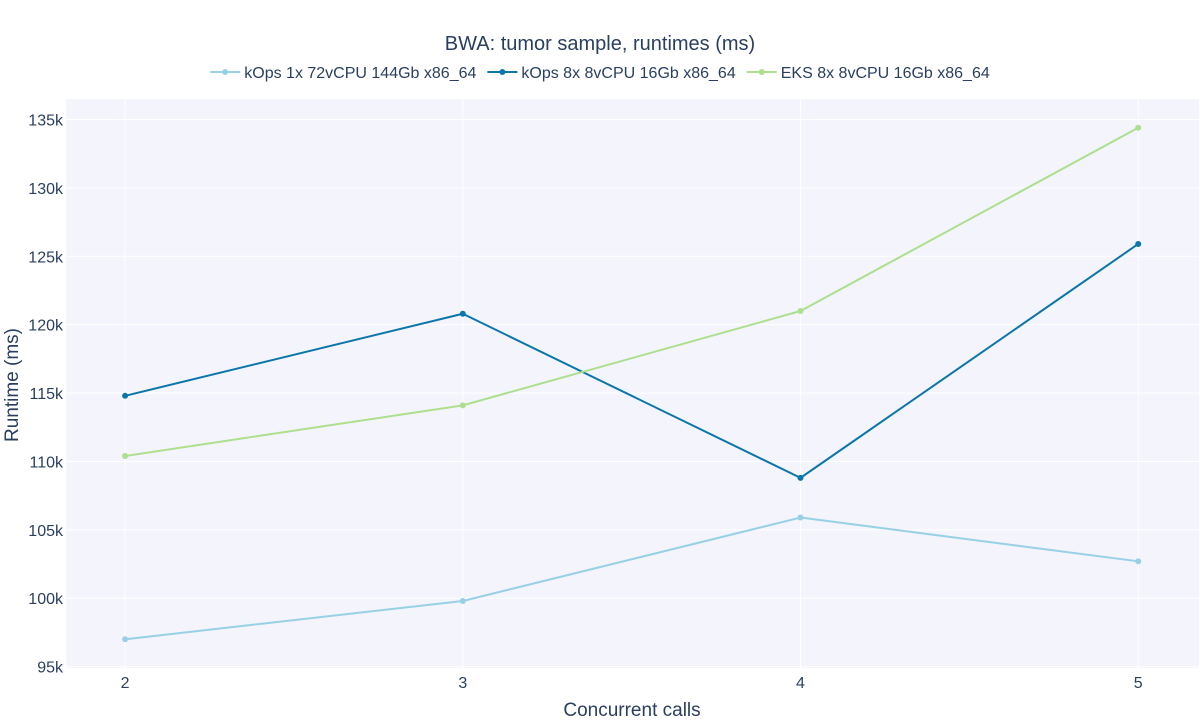 The image size is (1200, 720). I want to click on y-tick-label: 110k, so click(46, 462).